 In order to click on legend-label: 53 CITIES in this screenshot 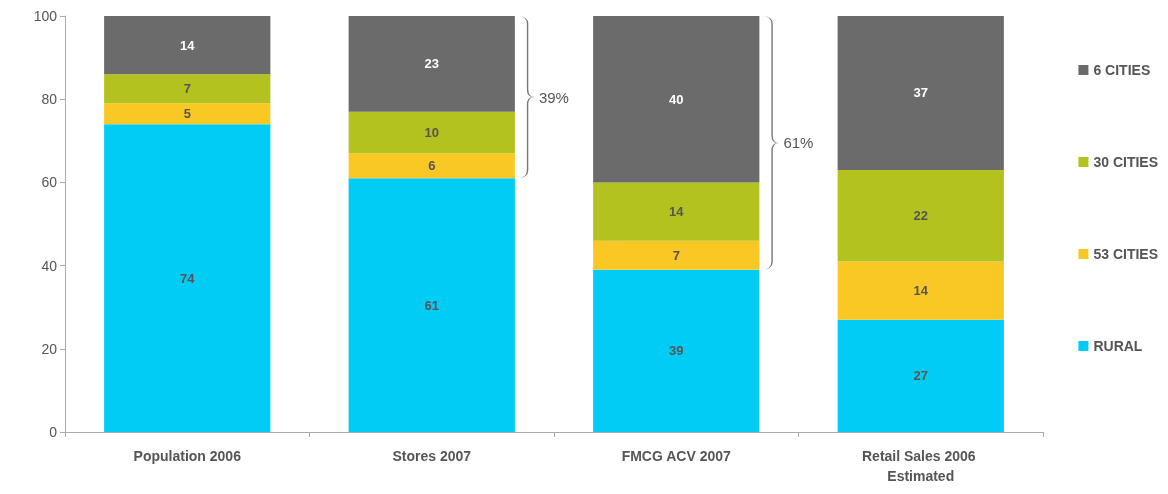, I will do `click(1126, 254)`.